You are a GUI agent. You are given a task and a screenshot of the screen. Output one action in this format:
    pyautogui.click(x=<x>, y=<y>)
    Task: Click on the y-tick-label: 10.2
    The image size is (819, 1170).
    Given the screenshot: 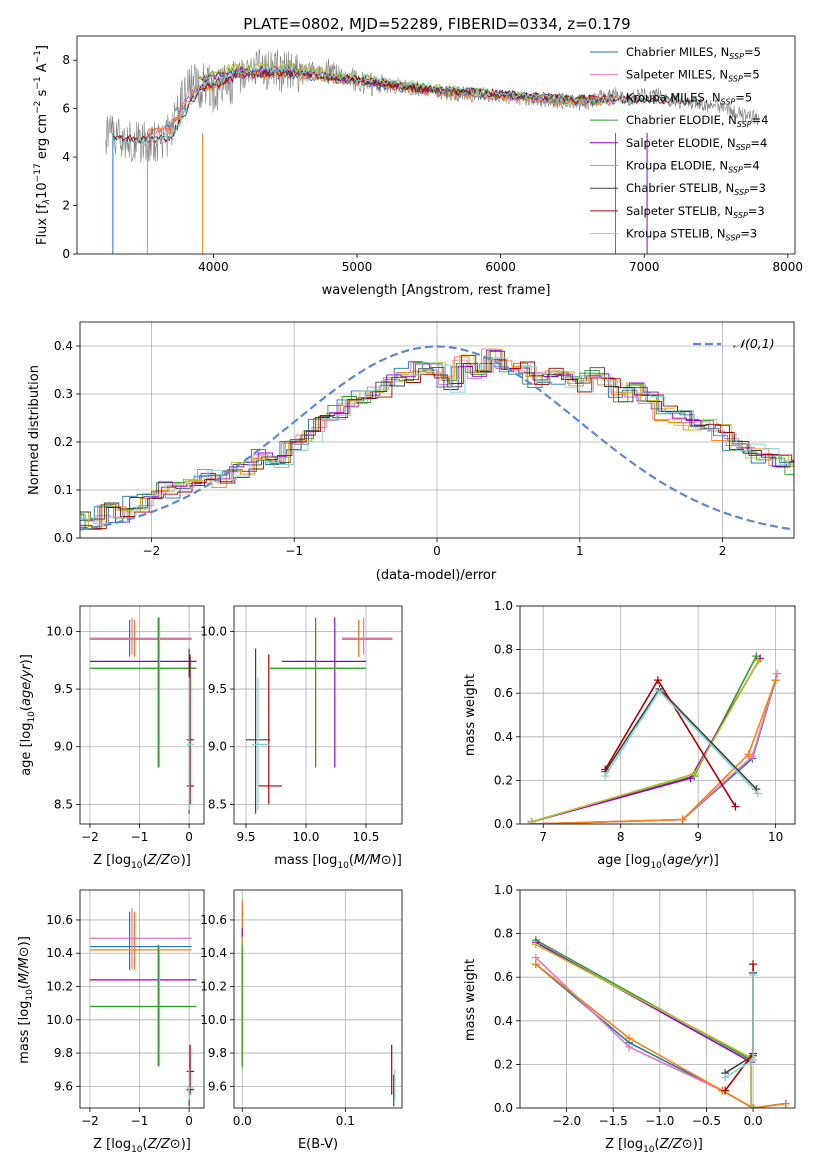 What is the action you would take?
    pyautogui.click(x=213, y=987)
    